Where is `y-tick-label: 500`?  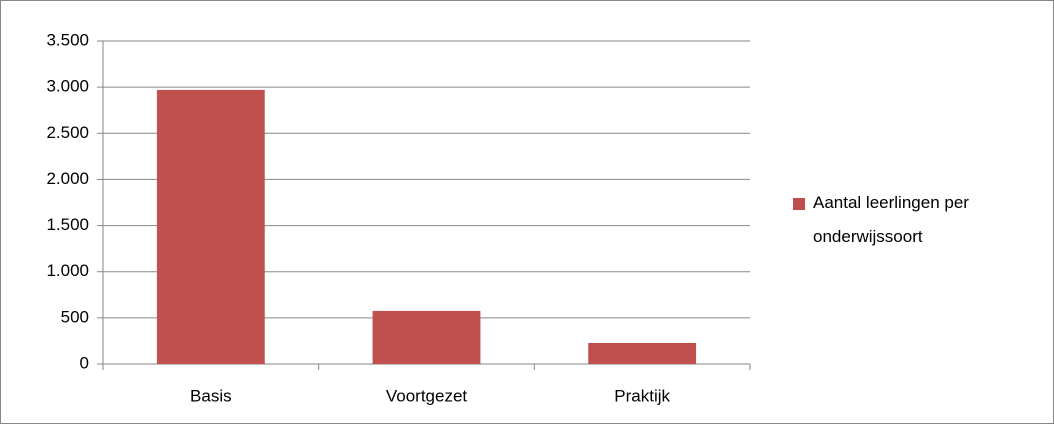 y-tick-label: 500 is located at coordinates (75, 316).